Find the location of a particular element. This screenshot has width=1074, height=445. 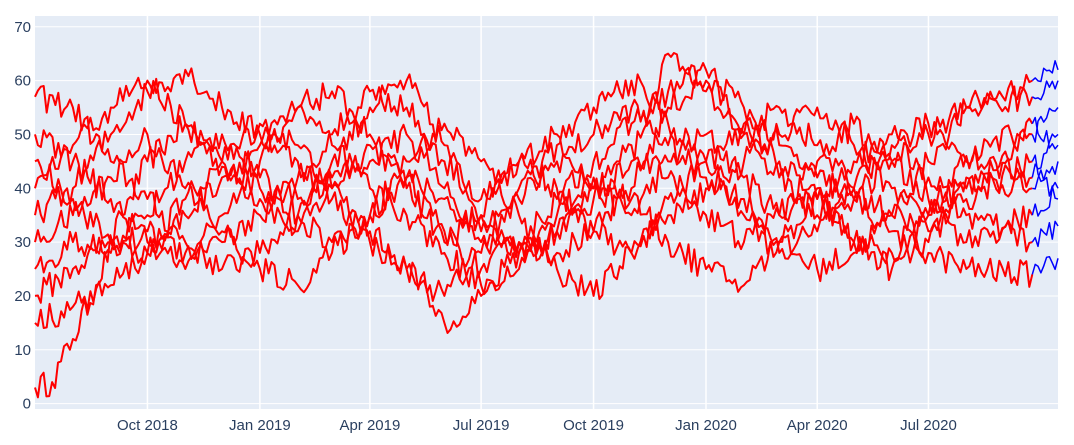

y-tick-label: 20 is located at coordinates (22, 296).